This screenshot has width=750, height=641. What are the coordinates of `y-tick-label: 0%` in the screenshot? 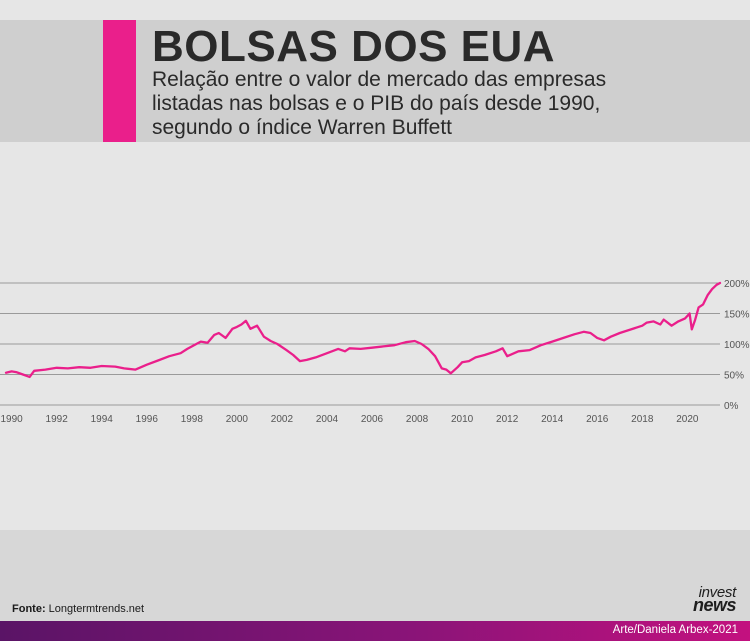 It's located at (731, 406).